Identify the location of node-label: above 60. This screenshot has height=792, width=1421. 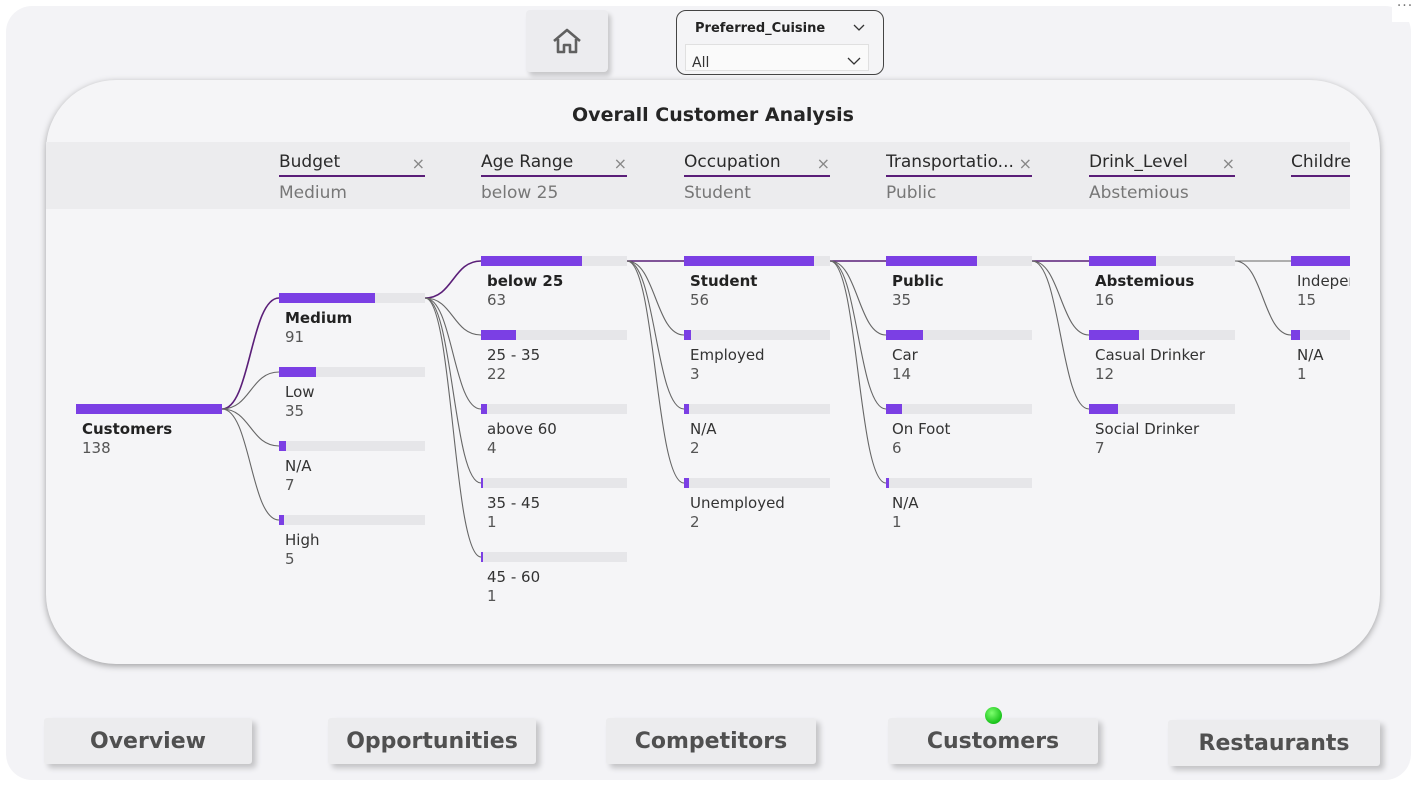
(522, 429).